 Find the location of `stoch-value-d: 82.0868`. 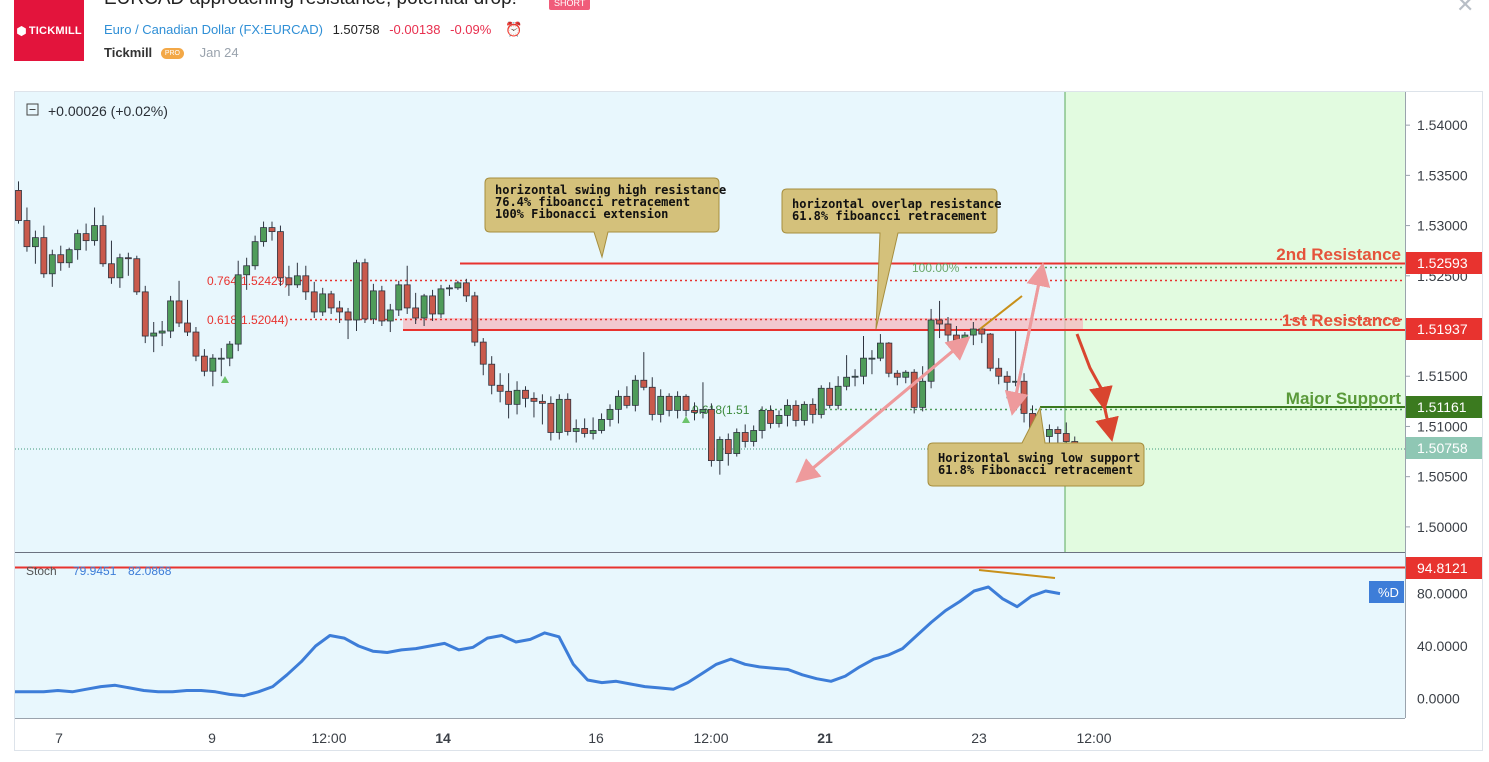

stoch-value-d: 82.0868 is located at coordinates (150, 571).